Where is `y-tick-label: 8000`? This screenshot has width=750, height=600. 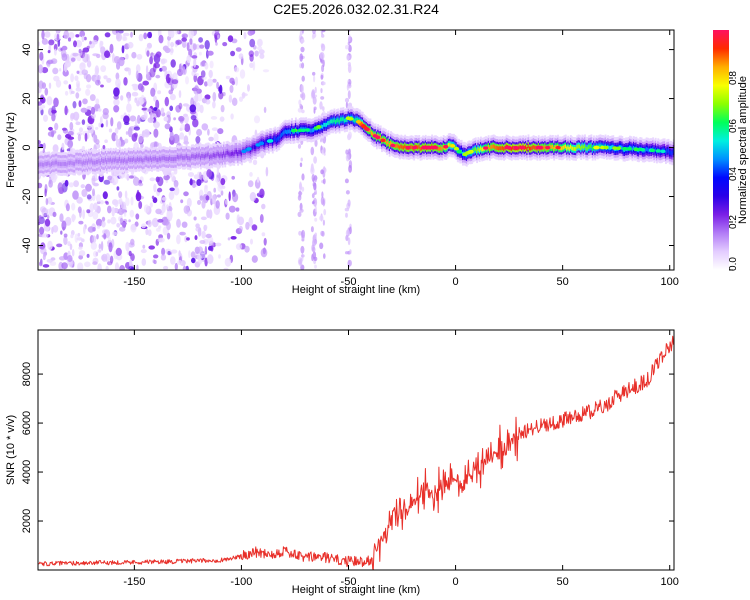
y-tick-label: 8000 is located at coordinates (27, 374).